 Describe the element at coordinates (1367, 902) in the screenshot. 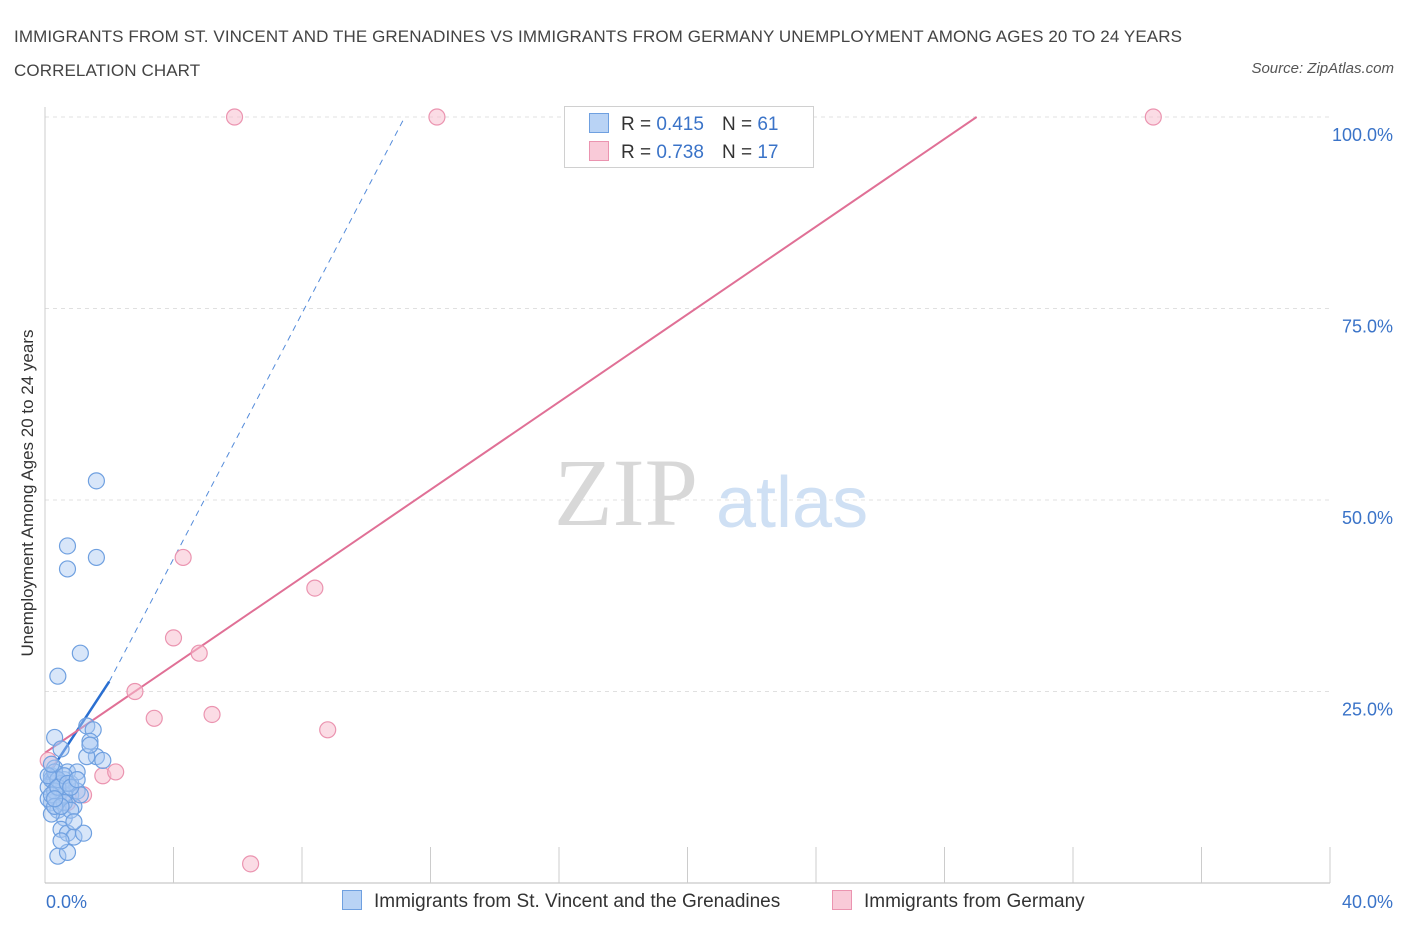

I see `x-tick-label-max: 40.0%` at that location.